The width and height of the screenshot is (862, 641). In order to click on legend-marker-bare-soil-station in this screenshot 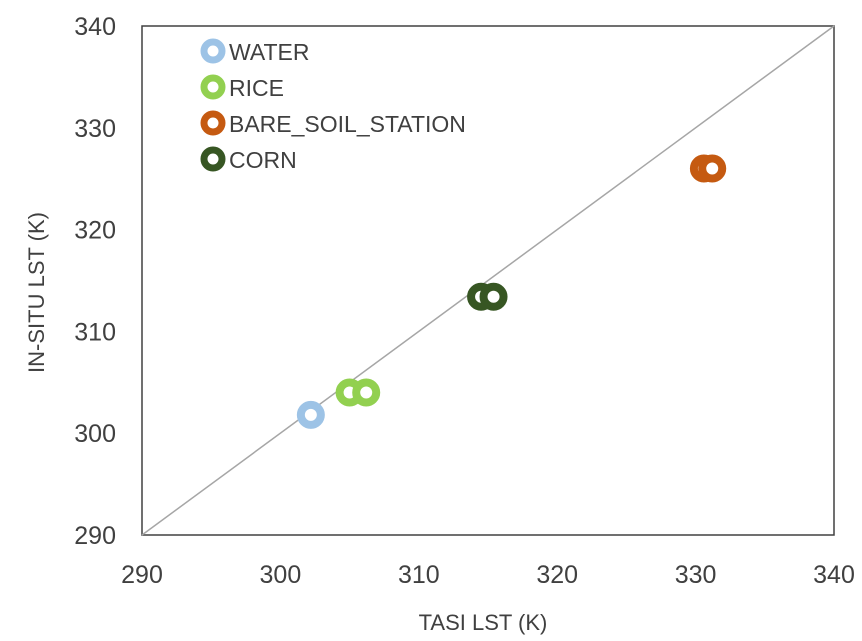, I will do `click(213, 123)`.